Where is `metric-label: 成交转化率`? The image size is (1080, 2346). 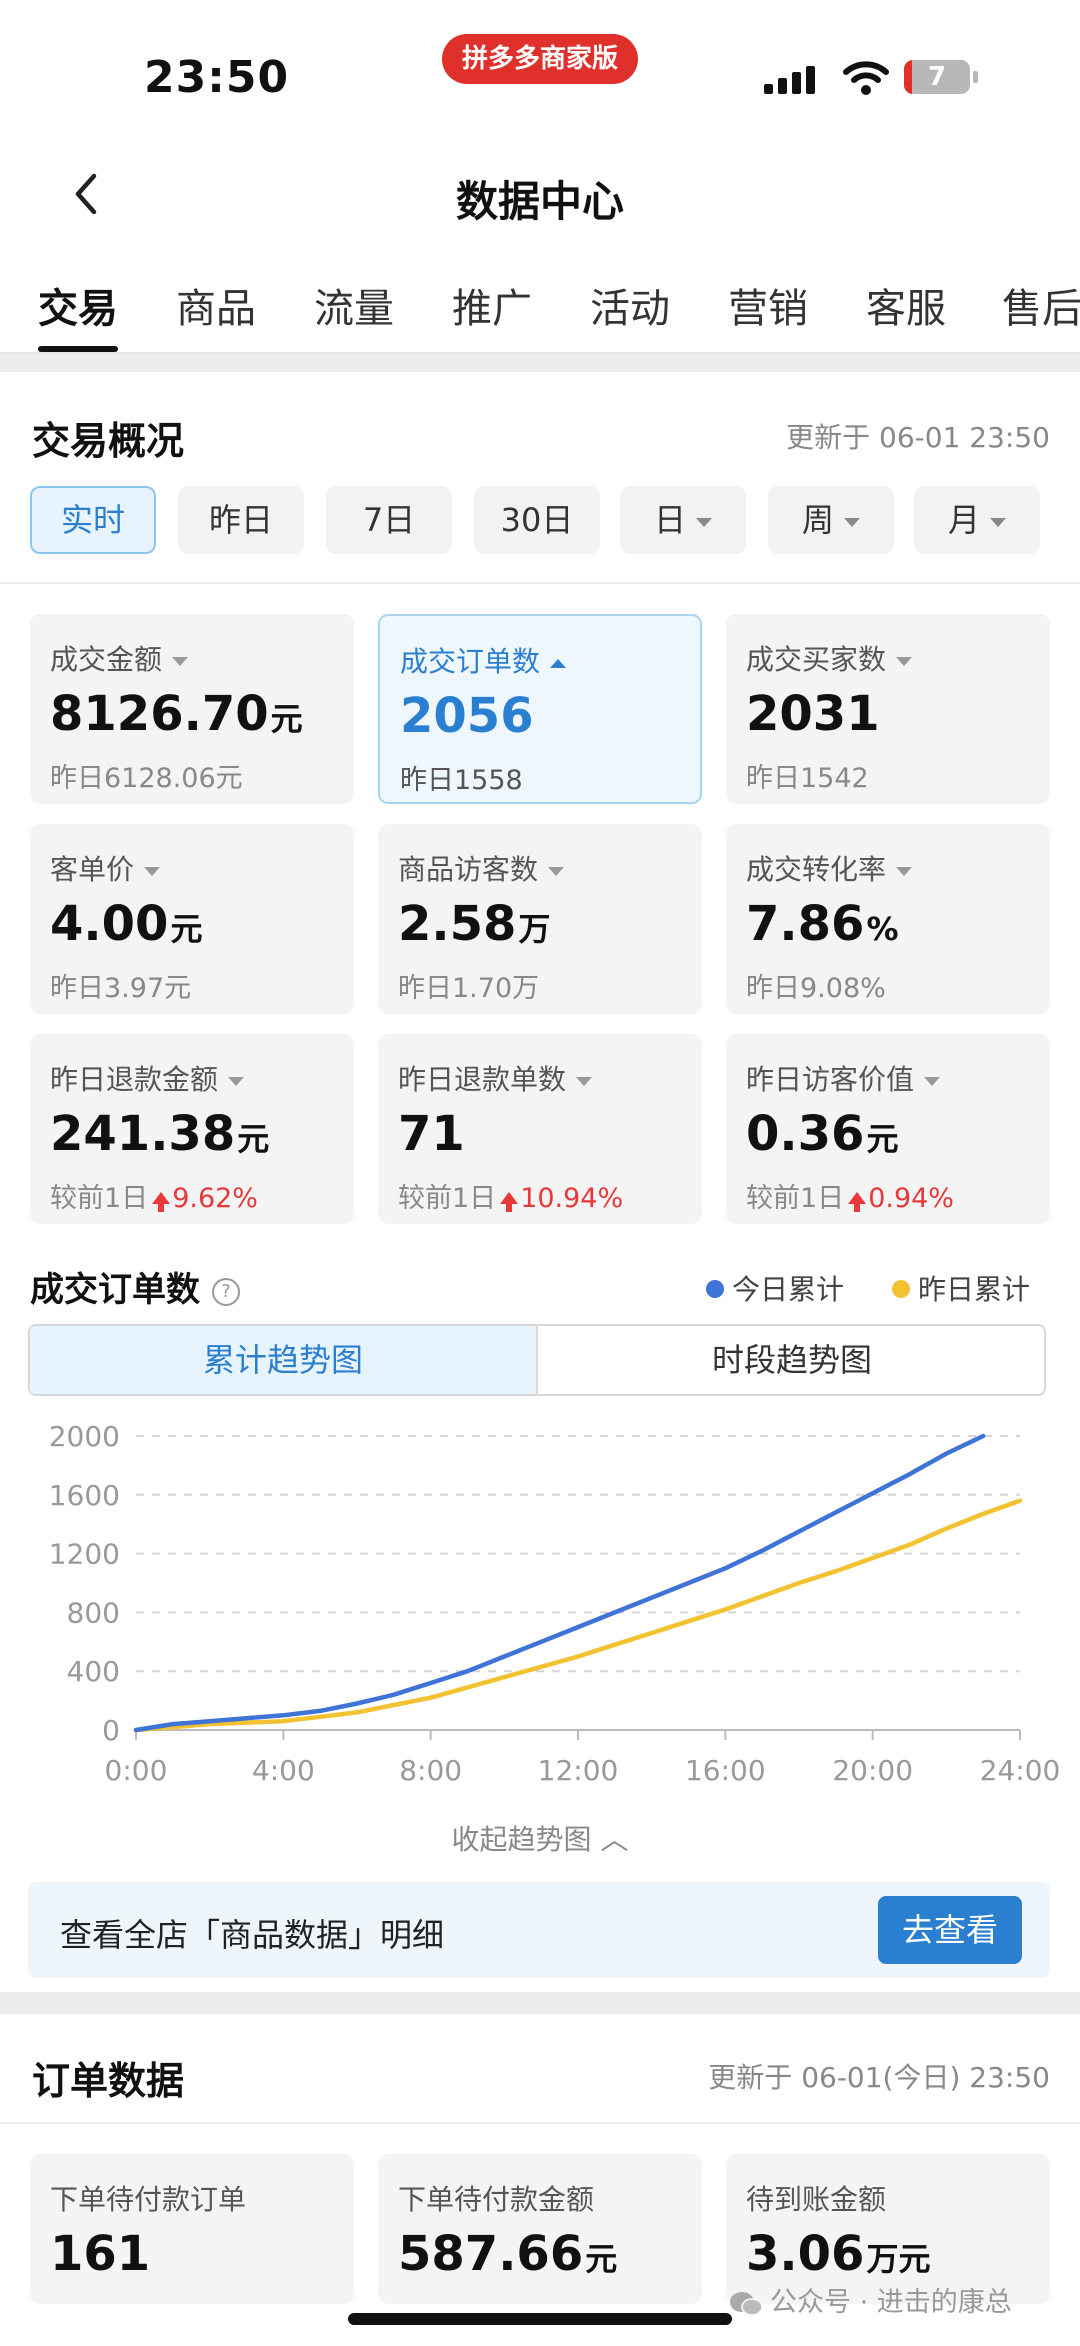 metric-label: 成交转化率 is located at coordinates (829, 868).